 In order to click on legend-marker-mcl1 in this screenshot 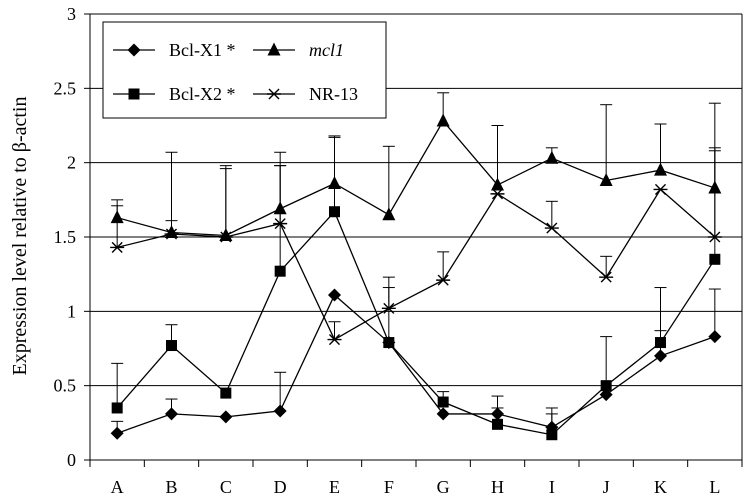, I will do `click(274, 49)`.